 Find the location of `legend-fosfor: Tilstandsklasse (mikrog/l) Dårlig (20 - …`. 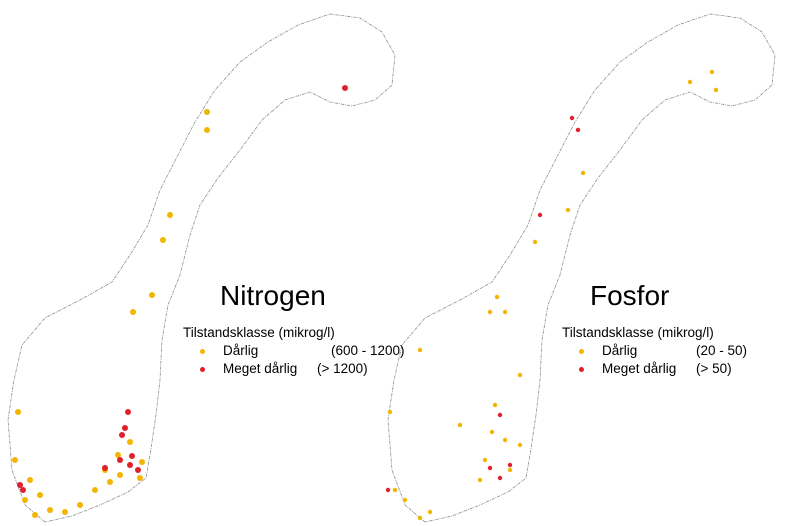

legend-fosfor: Tilstandsklasse (mikrog/l) Dårlig (20 - … is located at coordinates (654, 351).